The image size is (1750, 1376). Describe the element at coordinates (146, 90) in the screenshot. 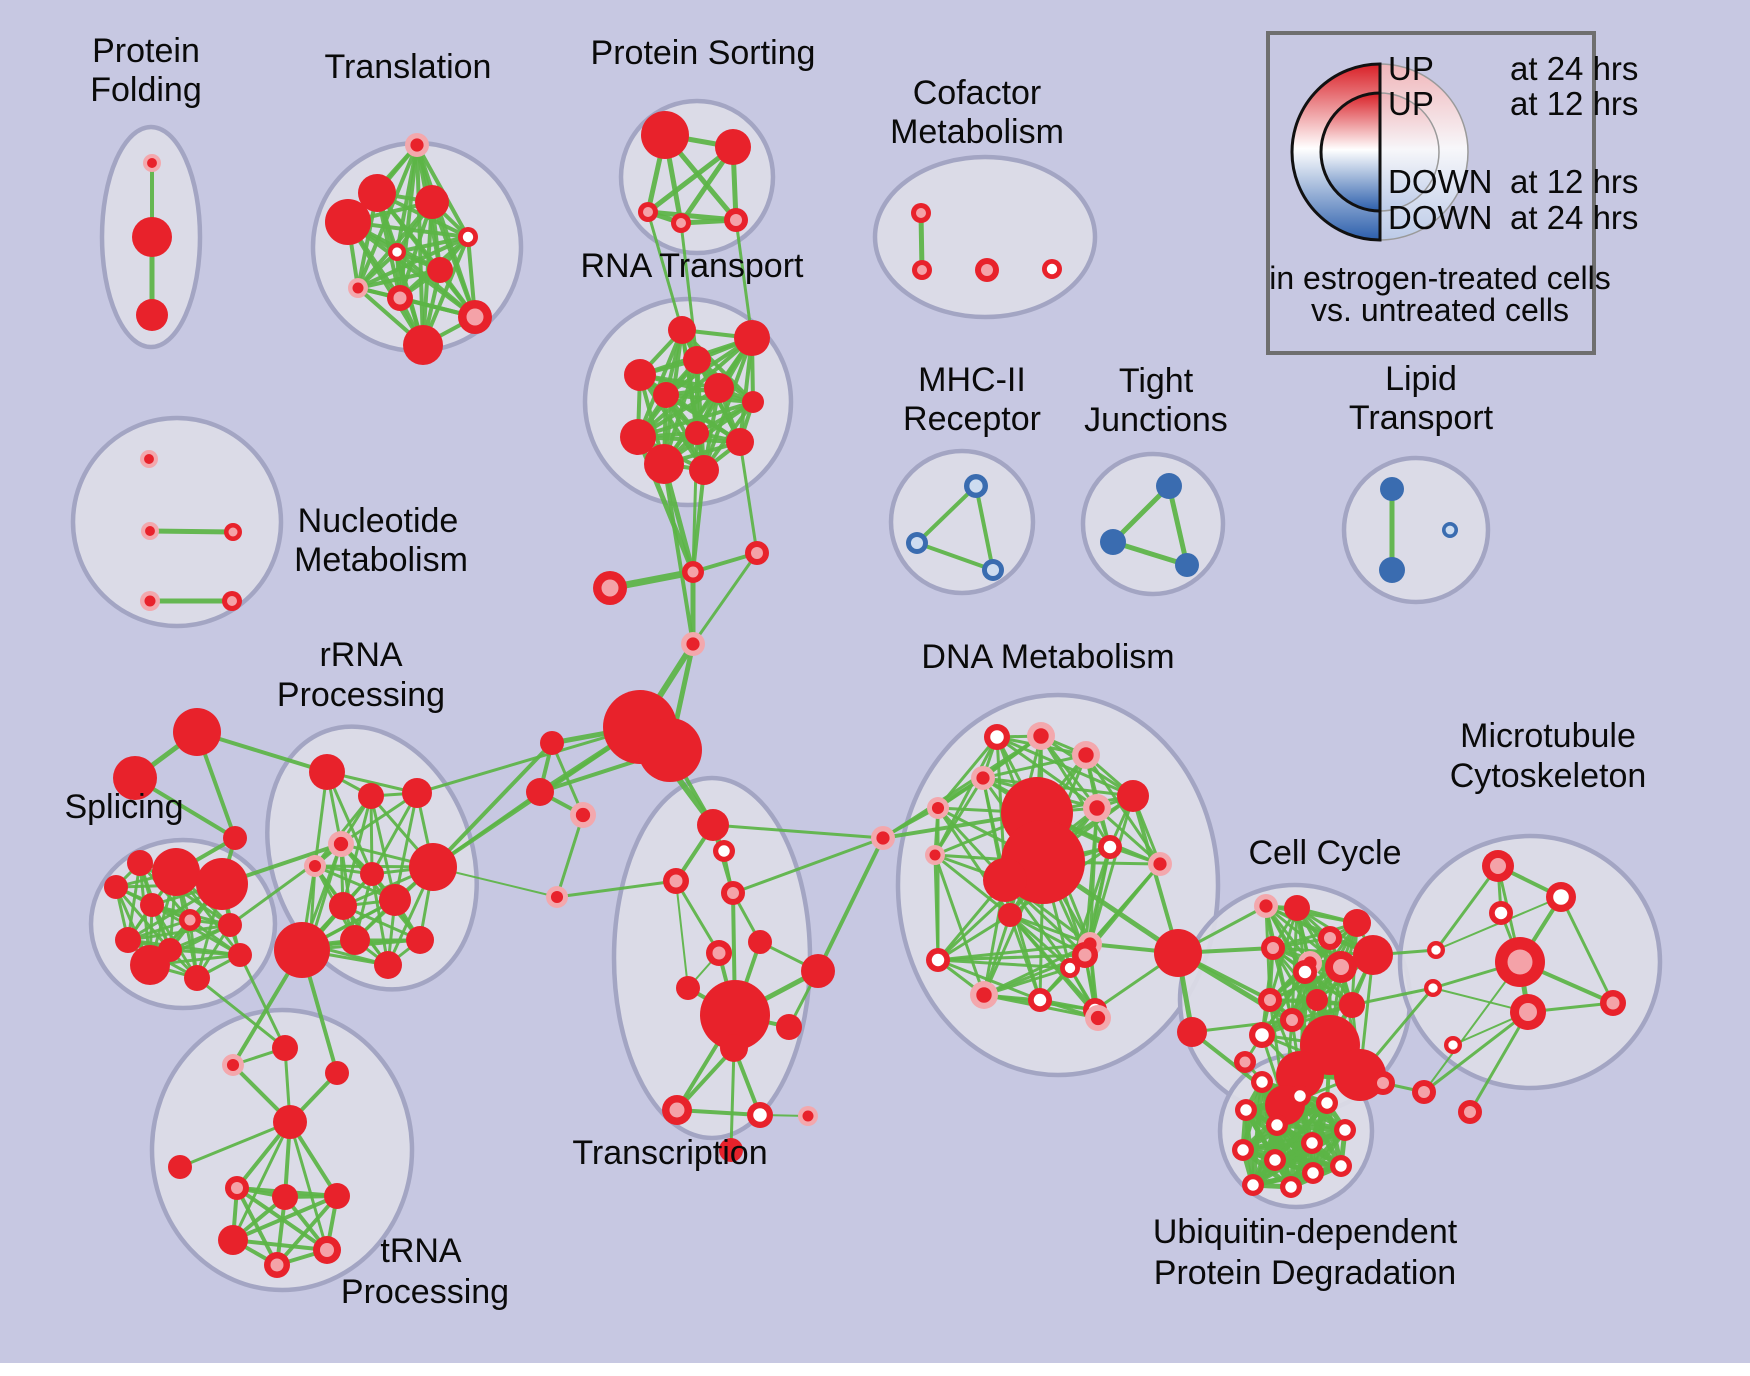

I see `cluster-label-protein-folding: Folding` at that location.